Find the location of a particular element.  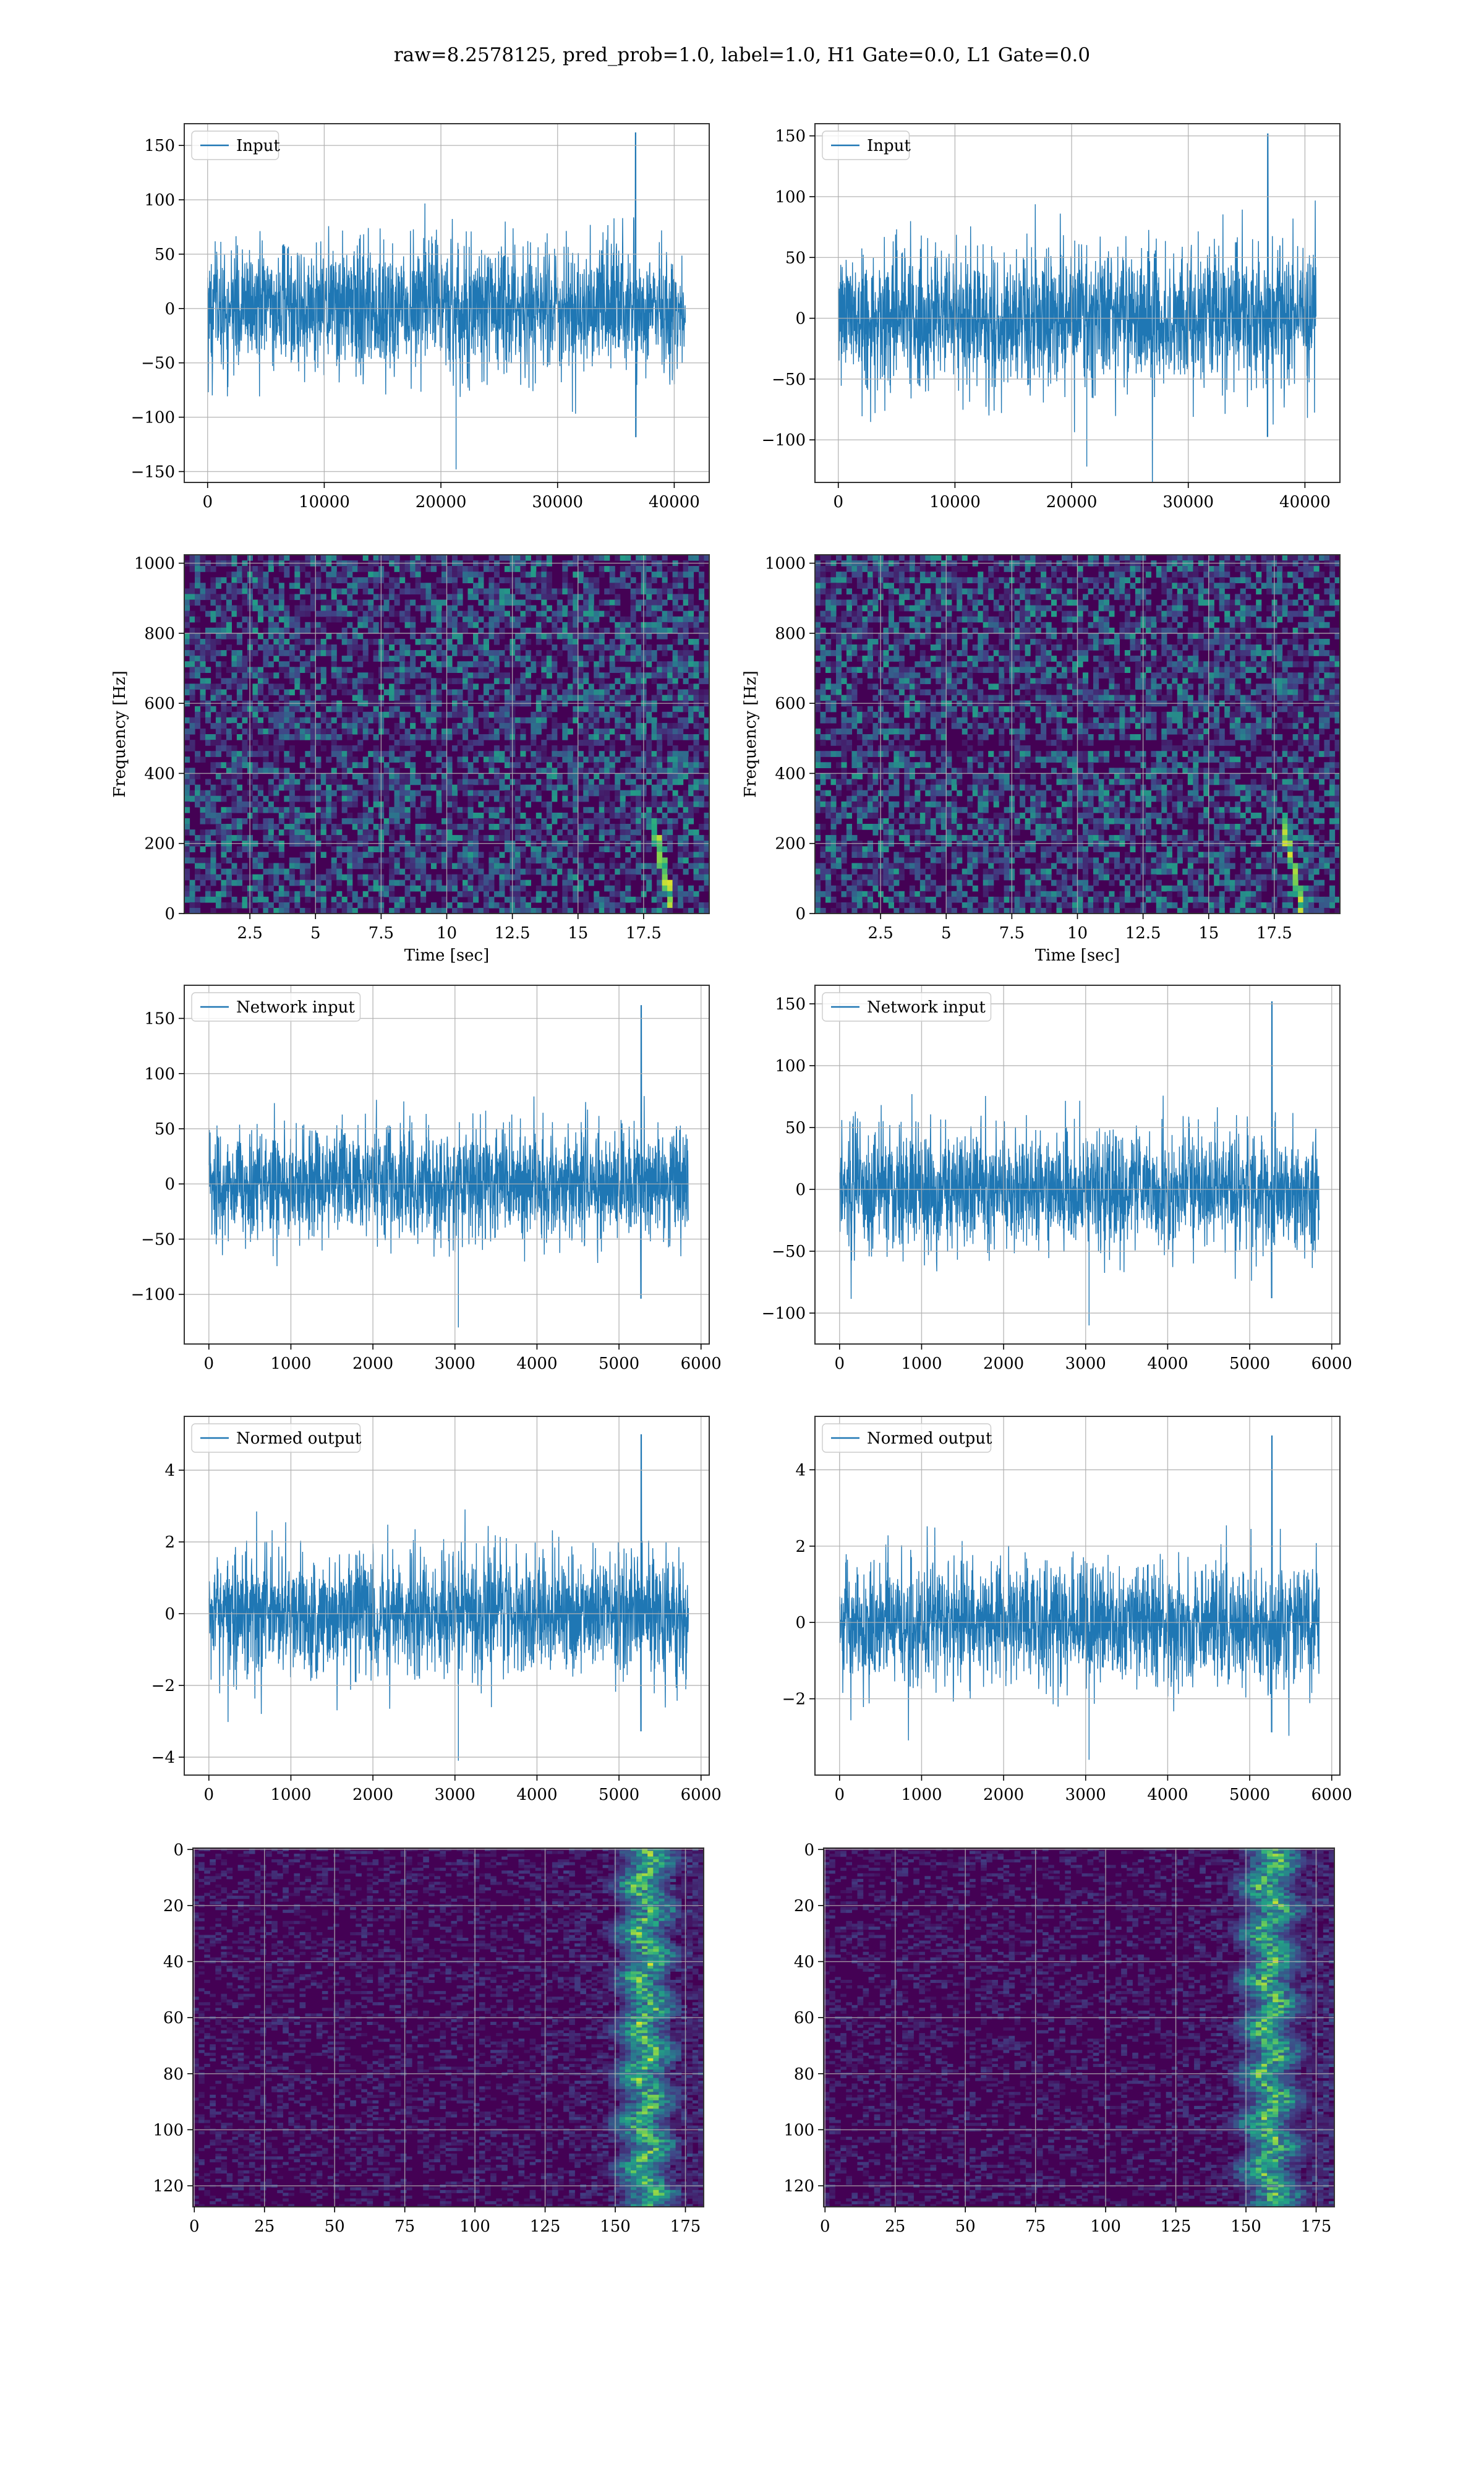

y-tick-label: 0 is located at coordinates (169, 914).